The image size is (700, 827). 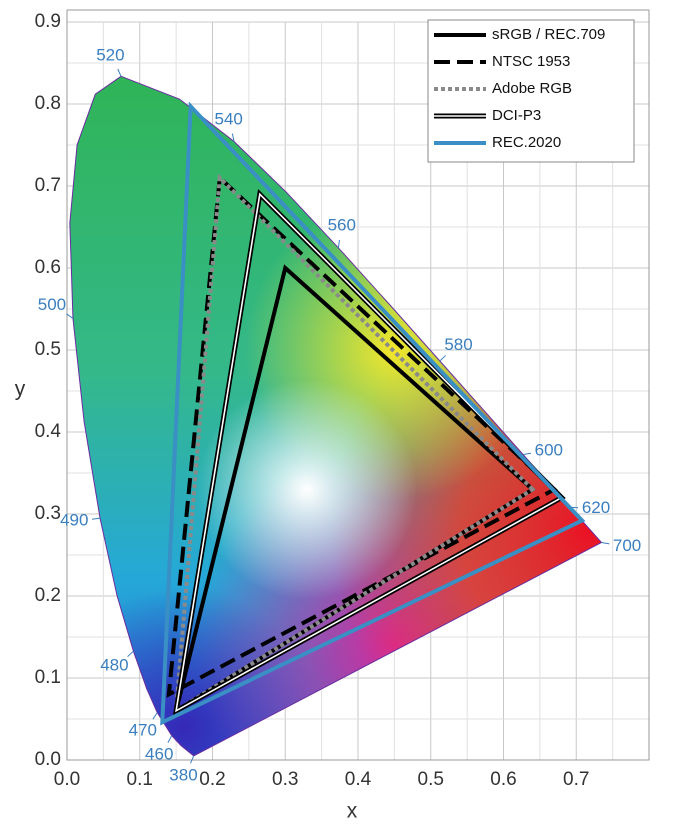 I want to click on y-tick-label: 0.3, so click(x=48, y=513).